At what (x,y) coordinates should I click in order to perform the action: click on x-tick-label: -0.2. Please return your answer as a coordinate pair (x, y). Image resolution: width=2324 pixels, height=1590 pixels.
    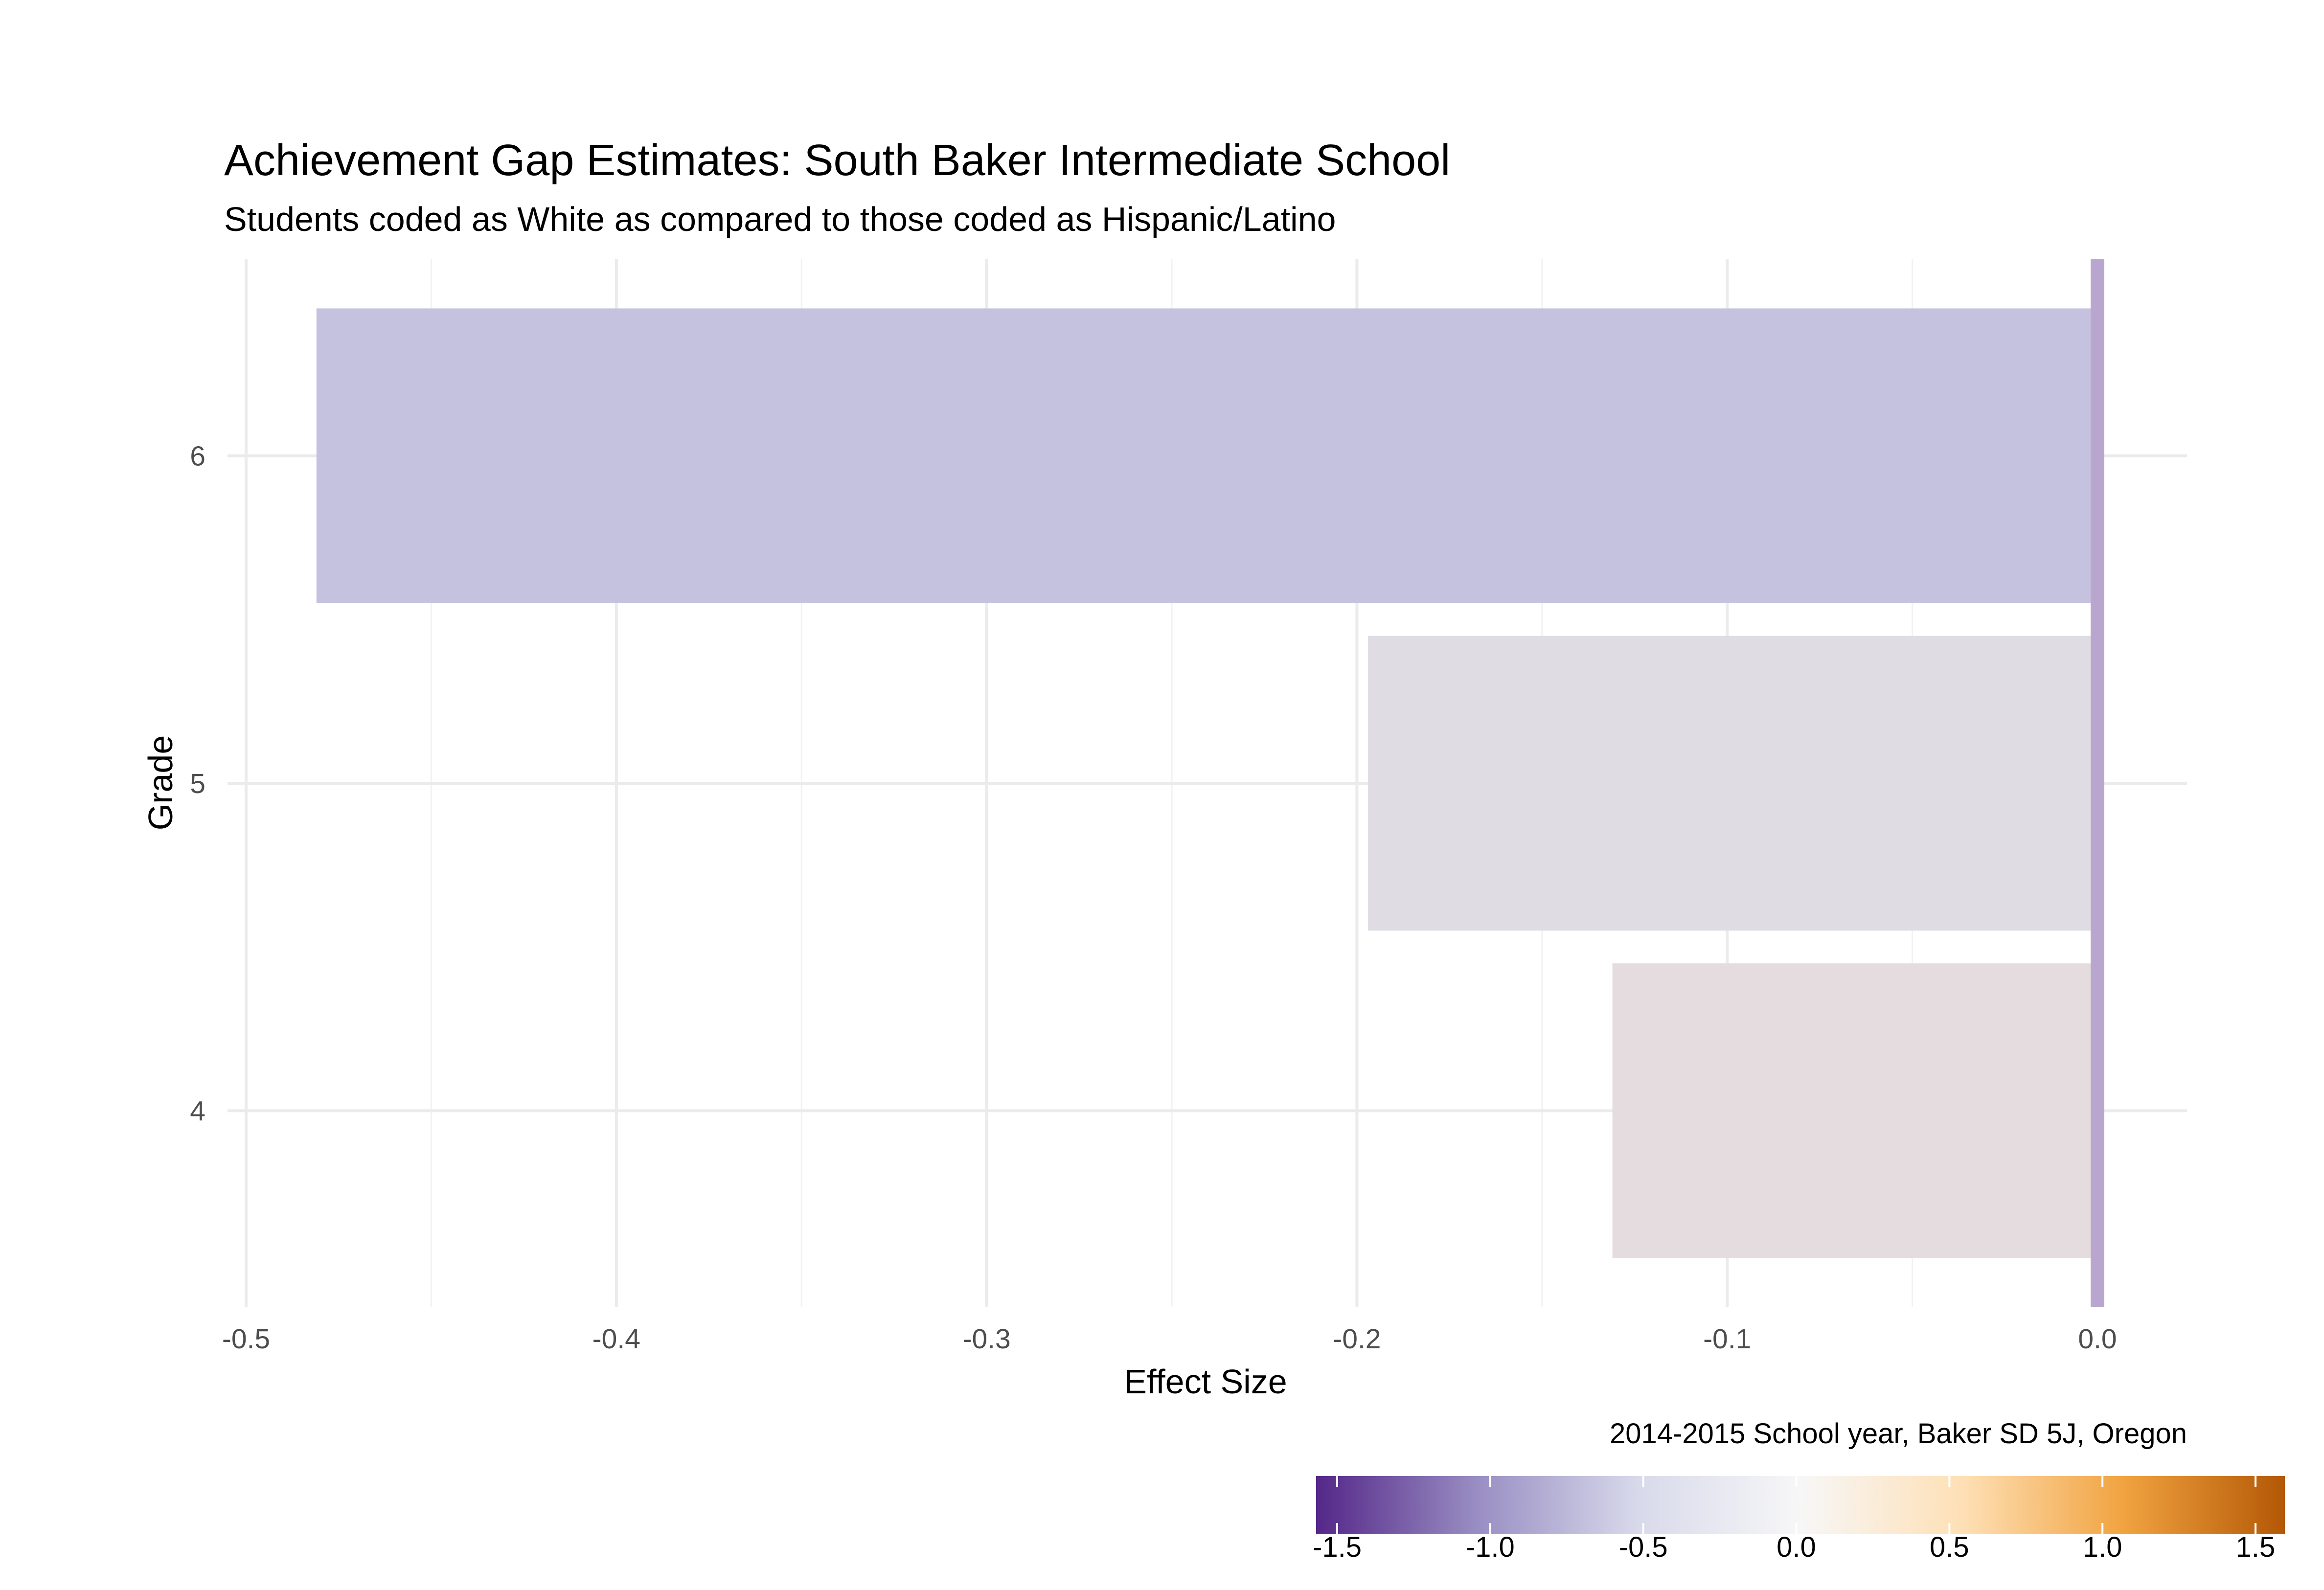
    Looking at the image, I should click on (1357, 1339).